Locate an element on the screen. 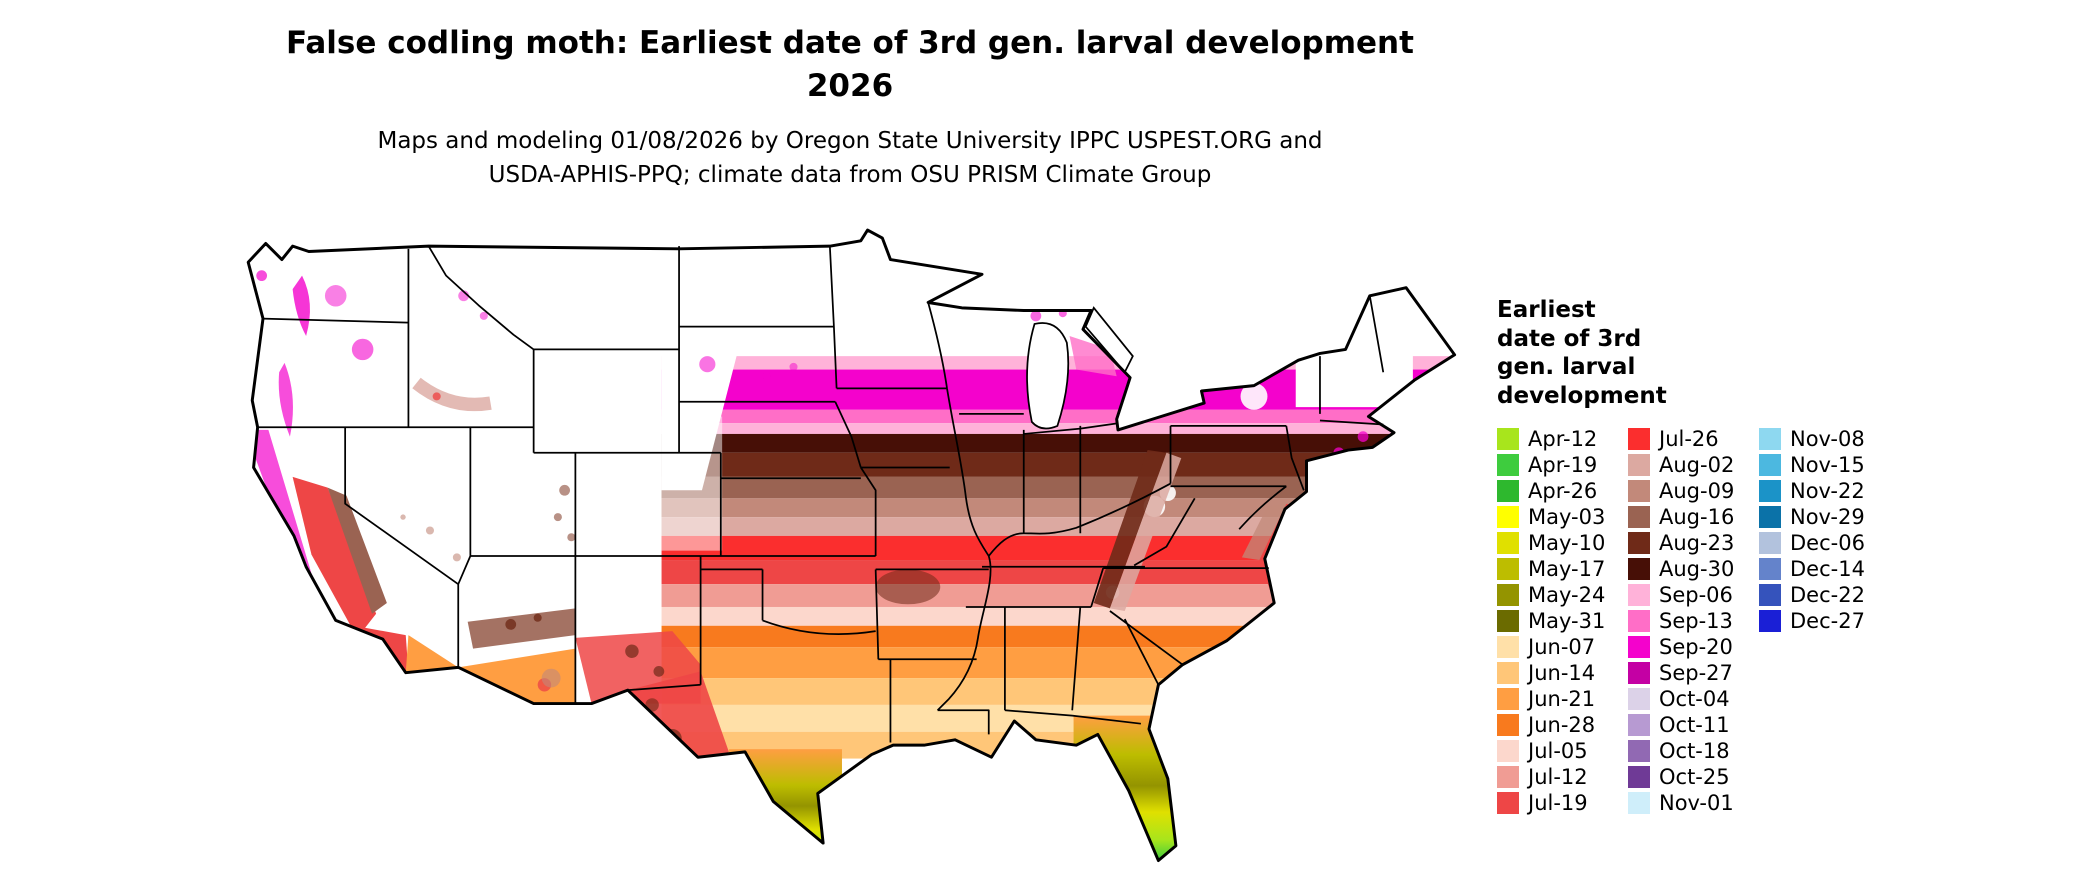  legend-entry: Oct-04 is located at coordinates (1693, 699).